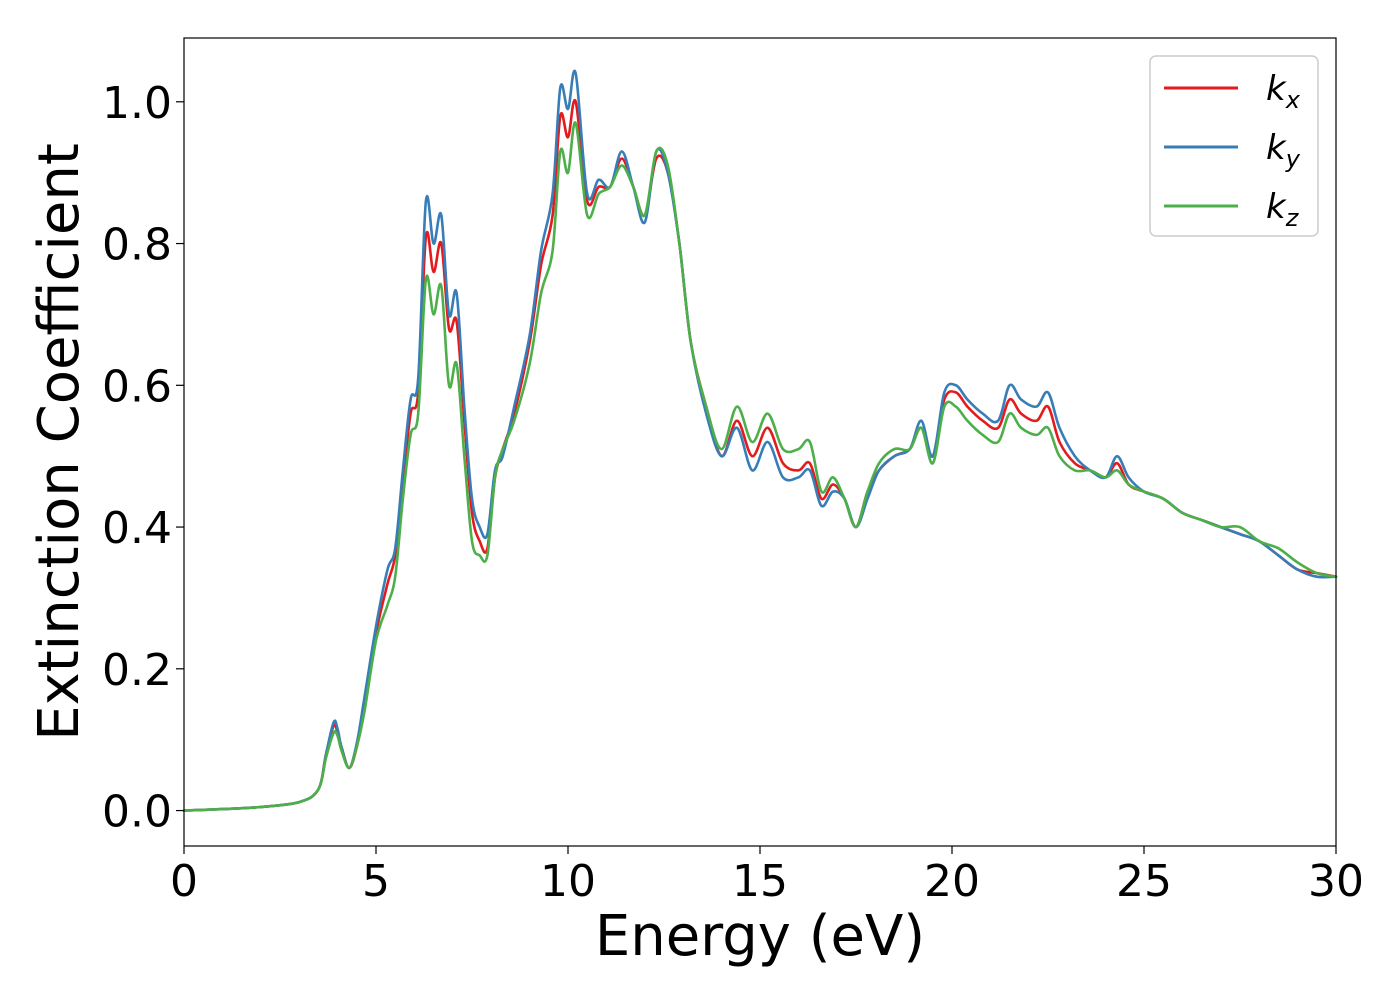  What do you see at coordinates (137, 103) in the screenshot?
I see `y-tick-label: 1.0` at bounding box center [137, 103].